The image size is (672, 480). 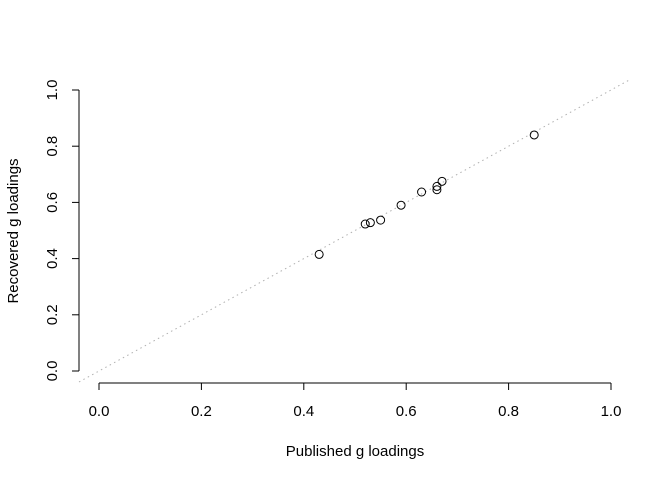 What do you see at coordinates (52, 90) in the screenshot?
I see `y-tick-label: 1.0` at bounding box center [52, 90].